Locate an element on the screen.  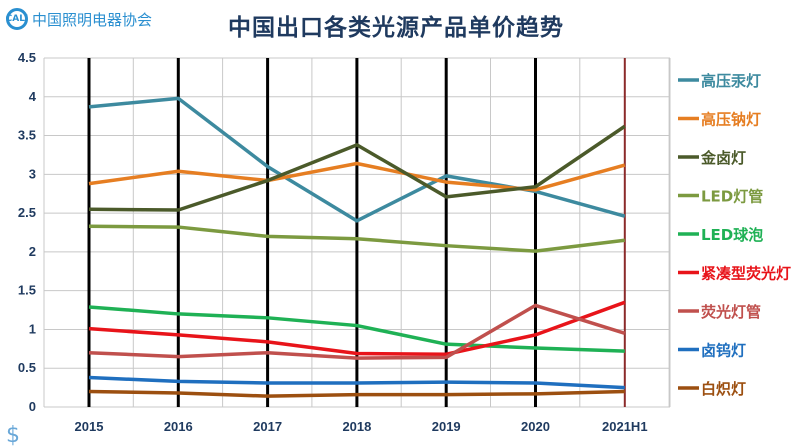
legend-label: LED球泡 is located at coordinates (732, 235).